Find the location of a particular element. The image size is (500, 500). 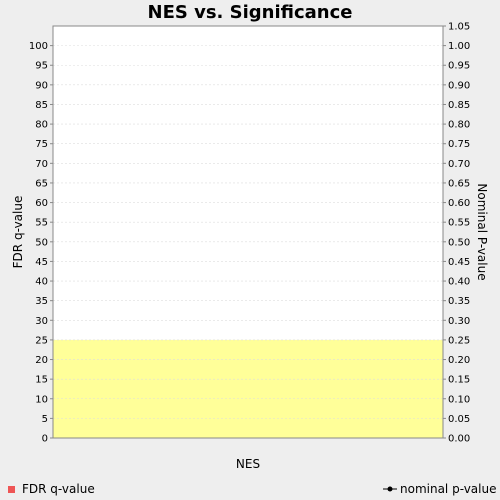

right-tick-label: 0.05 is located at coordinates (459, 419).